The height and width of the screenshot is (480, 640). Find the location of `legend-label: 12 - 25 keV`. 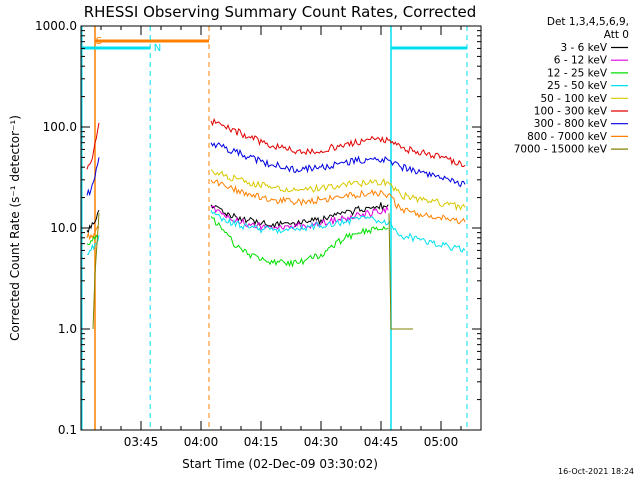

legend-label: 12 - 25 keV is located at coordinates (577, 73).